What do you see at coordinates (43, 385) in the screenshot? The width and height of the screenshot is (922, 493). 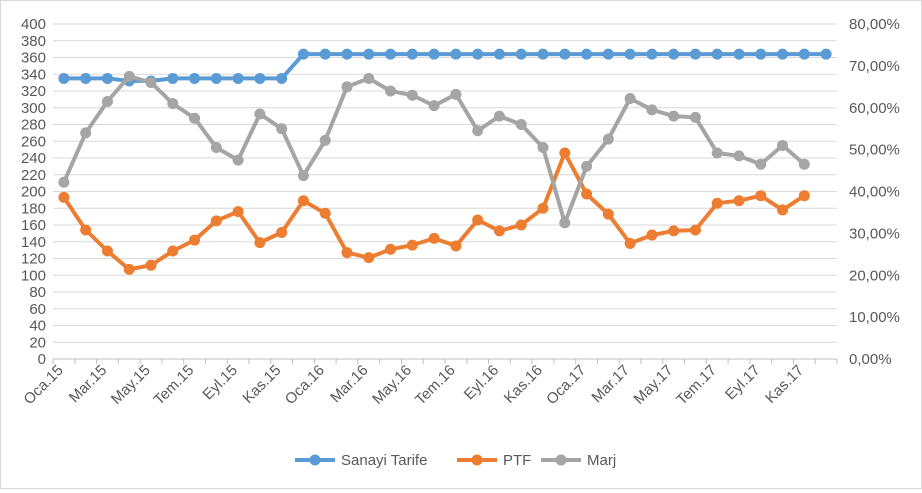 I see `x-tick-label: Oca.15` at bounding box center [43, 385].